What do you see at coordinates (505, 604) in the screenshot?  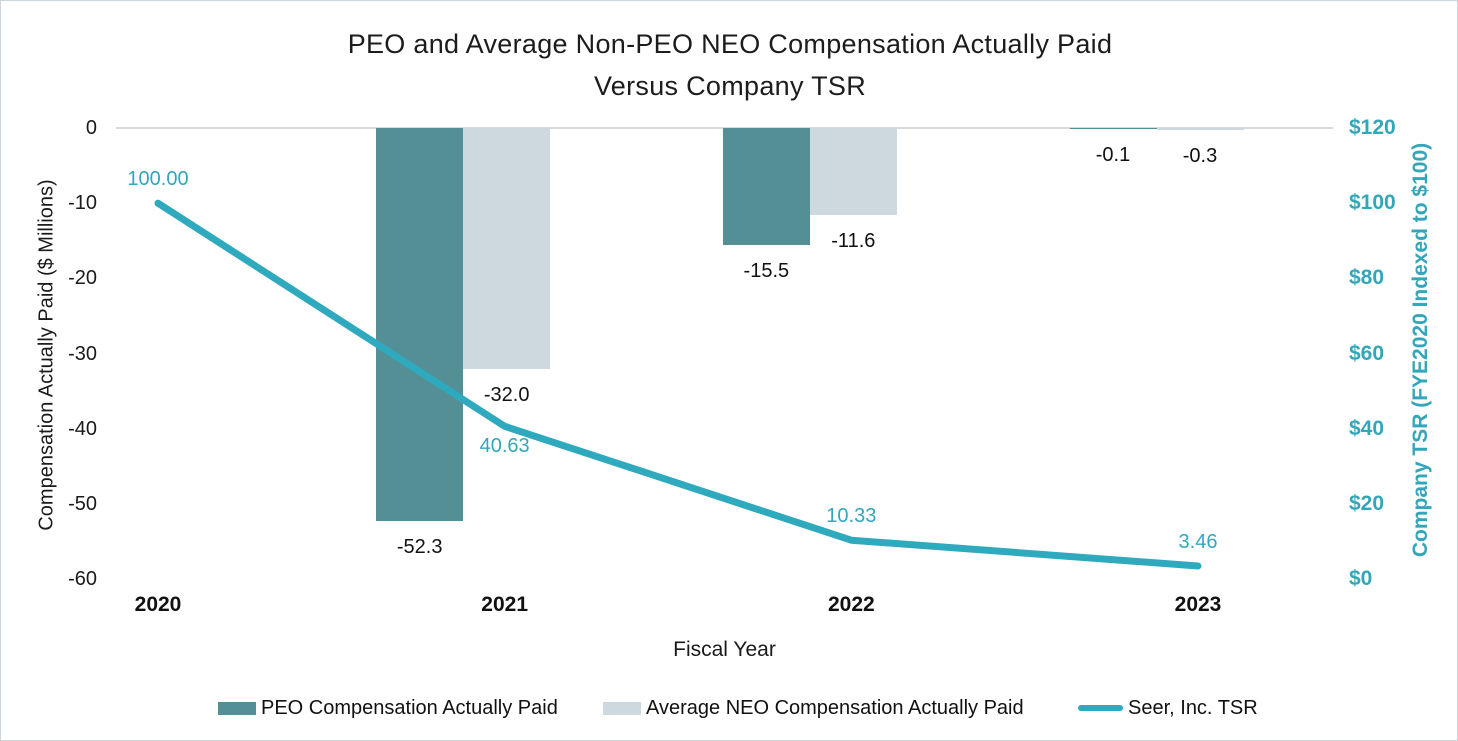 I see `x-tick-label-2021: 2021` at bounding box center [505, 604].